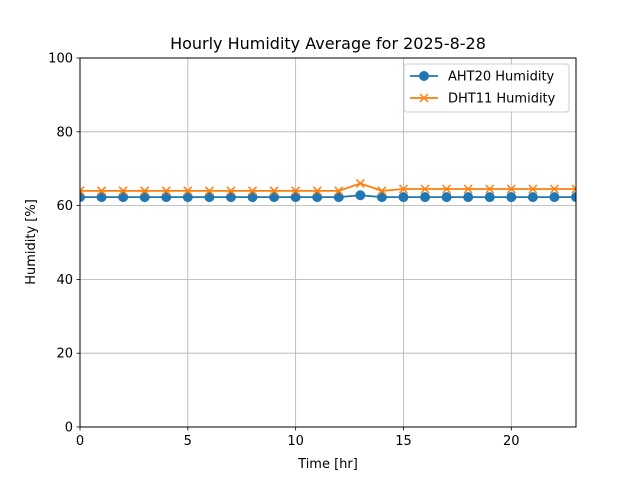 Image resolution: width=640 pixels, height=484 pixels. Describe the element at coordinates (64, 132) in the screenshot. I see `y-tick-label: 80` at that location.